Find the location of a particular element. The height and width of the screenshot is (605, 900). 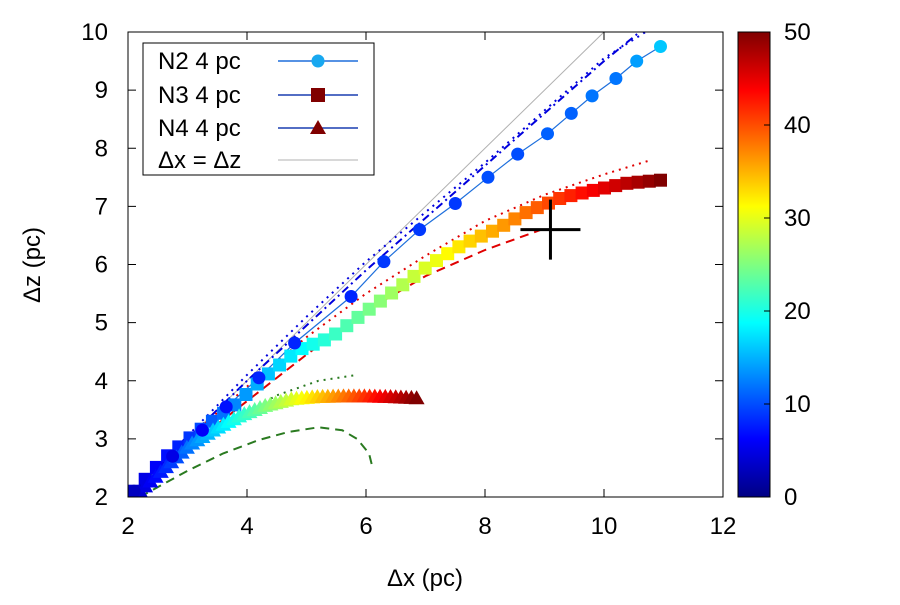

y-tick-label: 8 is located at coordinates (101, 148).